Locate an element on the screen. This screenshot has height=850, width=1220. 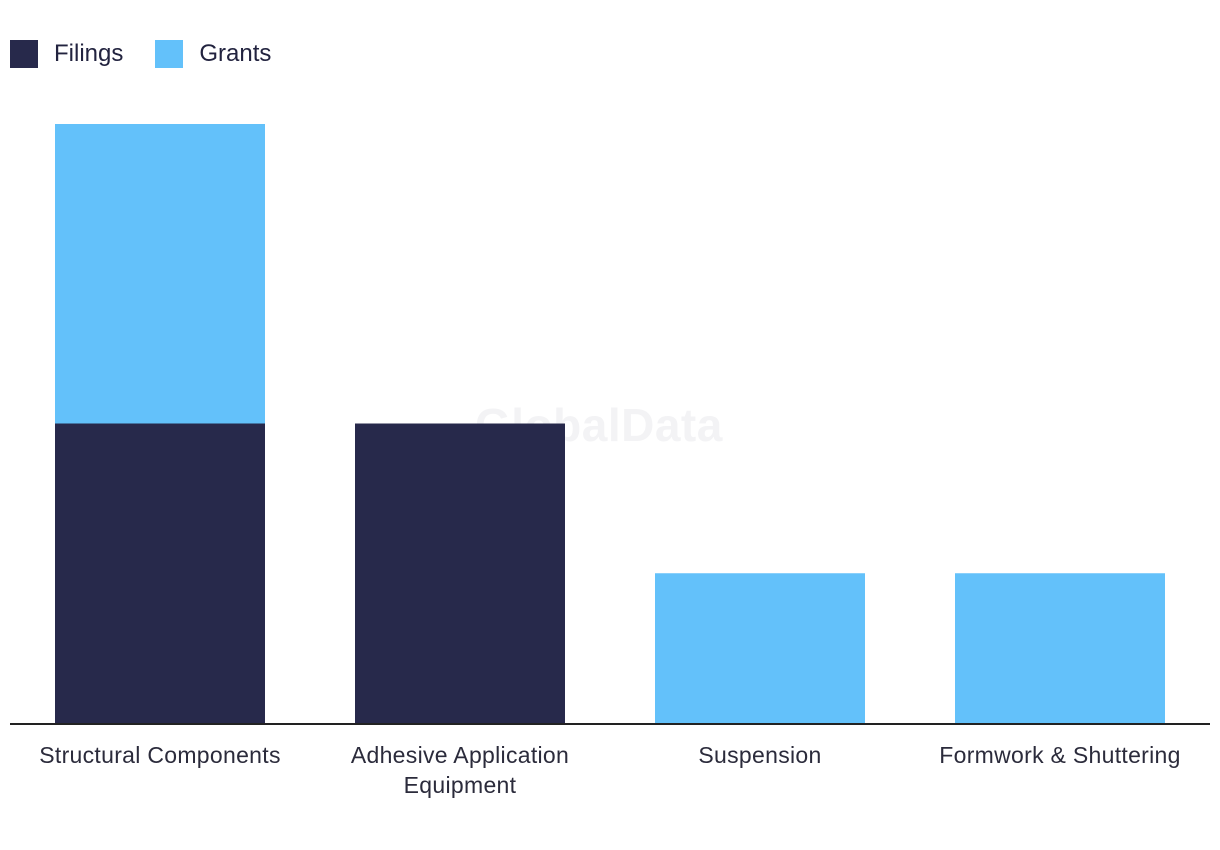
x-tick-label: Suspension is located at coordinates (760, 755).